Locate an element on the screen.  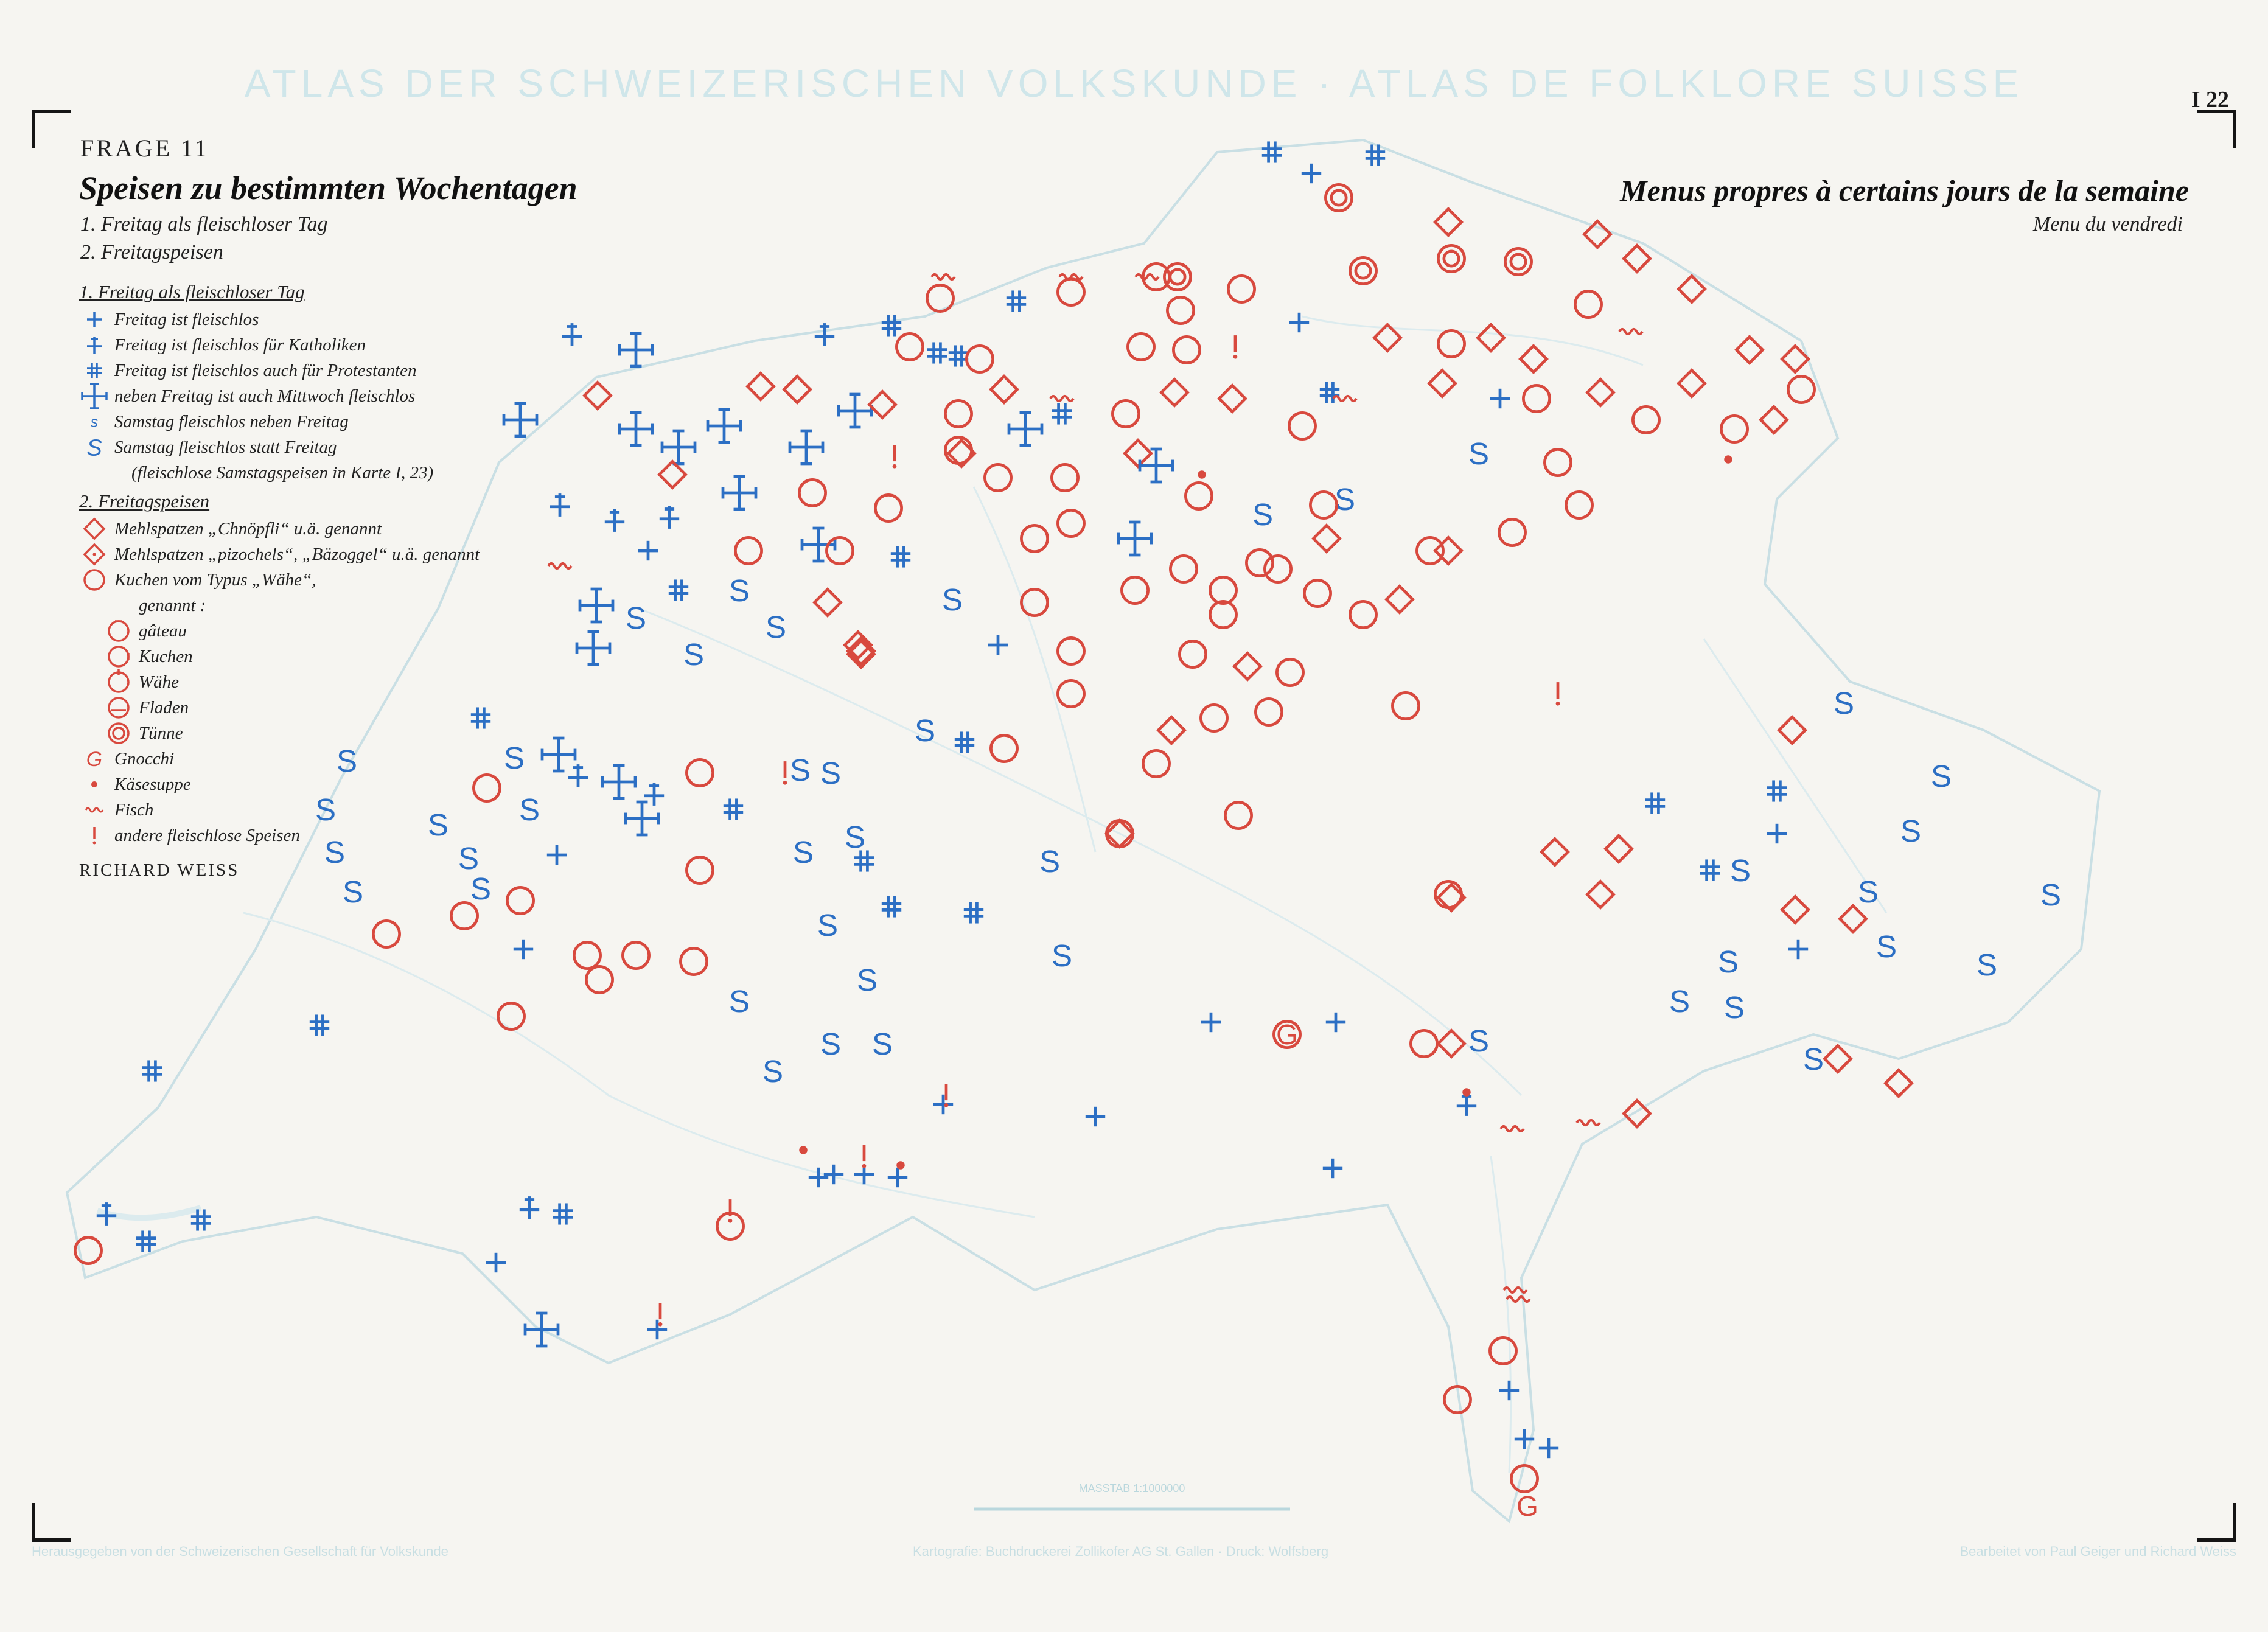
svg-text: G is located at coordinates (94, 759).